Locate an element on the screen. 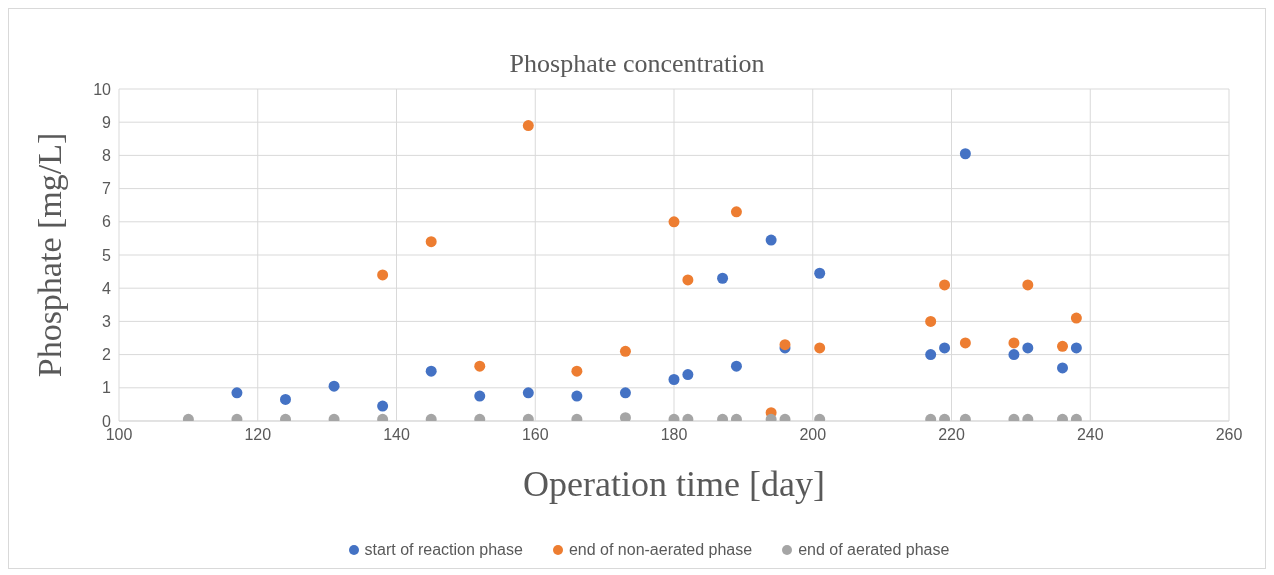 The height and width of the screenshot is (575, 1274). x-axis-title: Operation time [day] is located at coordinates (674, 484).